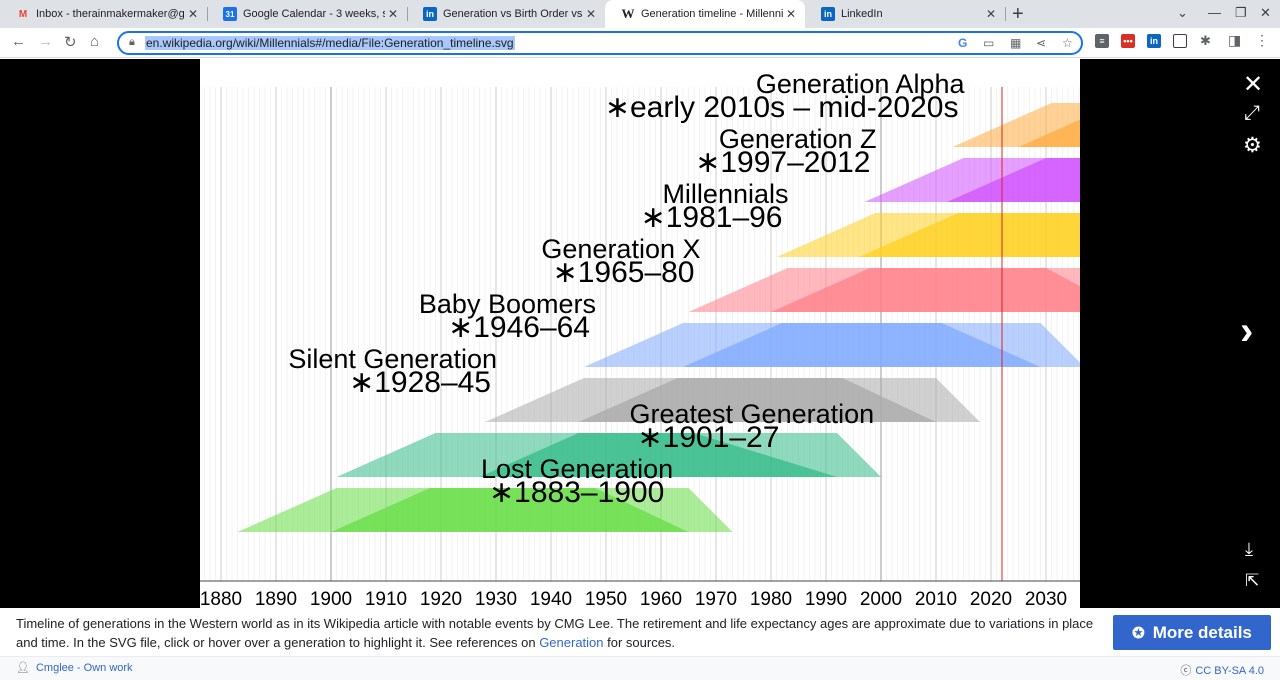  What do you see at coordinates (861, 84) in the screenshot?
I see `generation-name-label: Generation Alpha` at bounding box center [861, 84].